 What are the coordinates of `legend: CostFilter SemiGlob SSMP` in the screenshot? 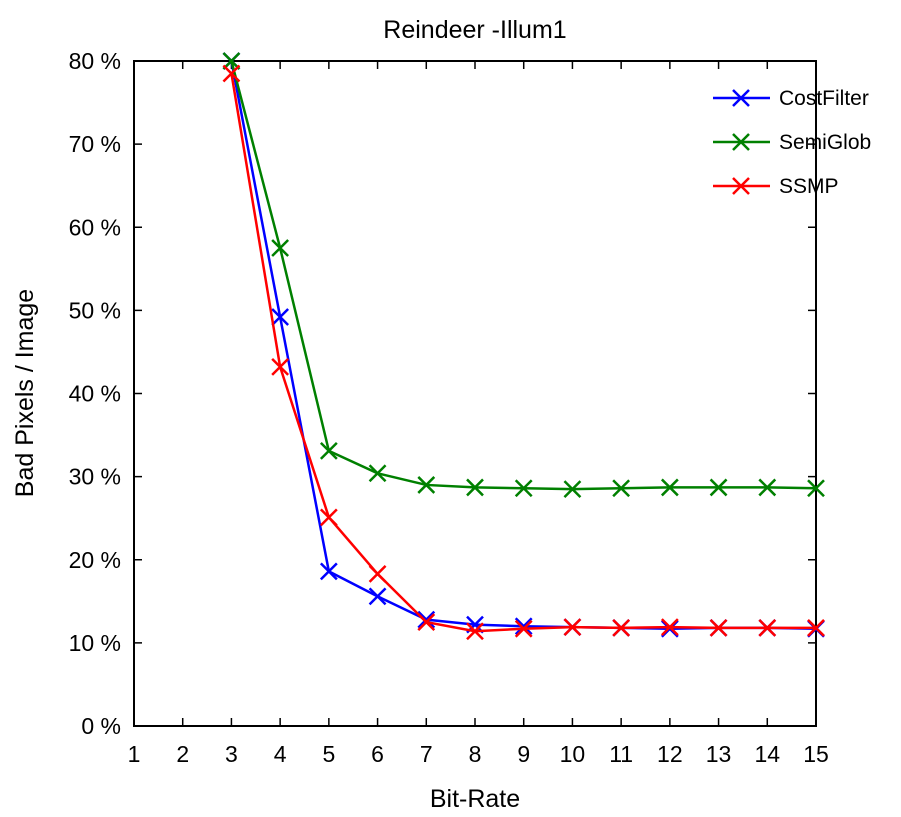 It's located at (792, 142).